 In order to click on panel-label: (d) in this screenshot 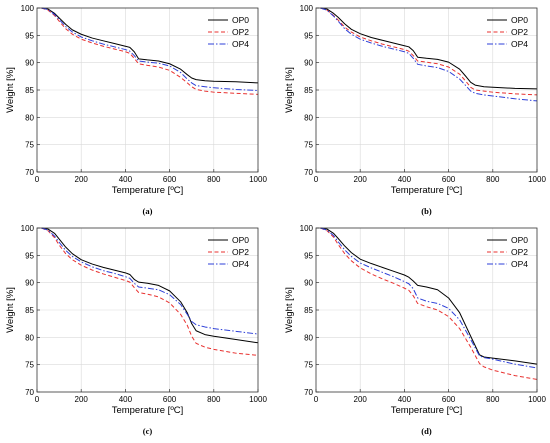, I will do `click(426, 431)`.